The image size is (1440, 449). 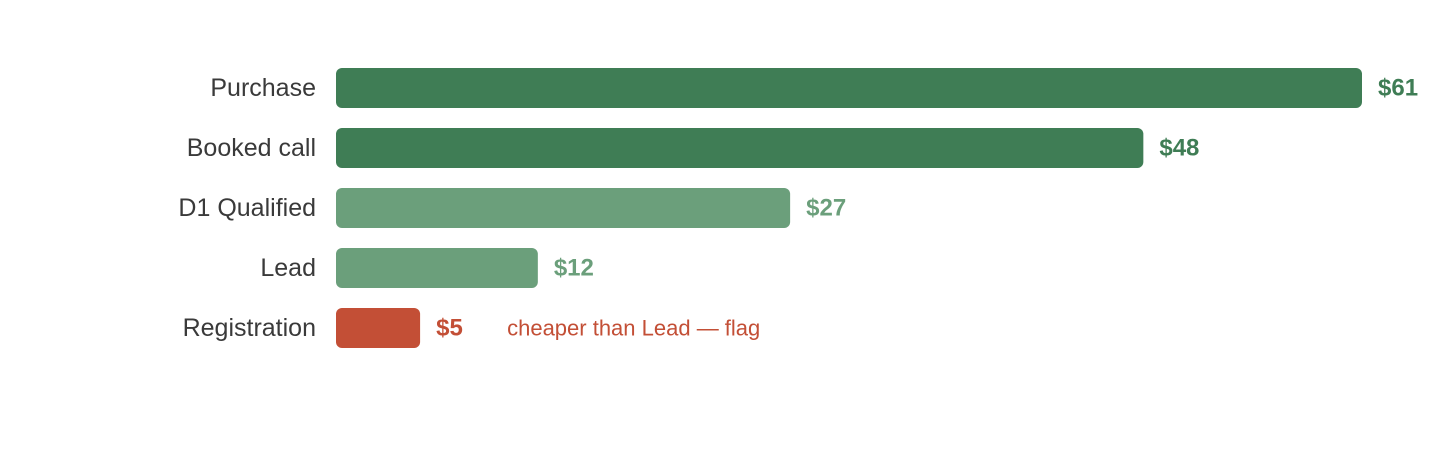 What do you see at coordinates (740, 148) in the screenshot?
I see `bar-booked-call` at bounding box center [740, 148].